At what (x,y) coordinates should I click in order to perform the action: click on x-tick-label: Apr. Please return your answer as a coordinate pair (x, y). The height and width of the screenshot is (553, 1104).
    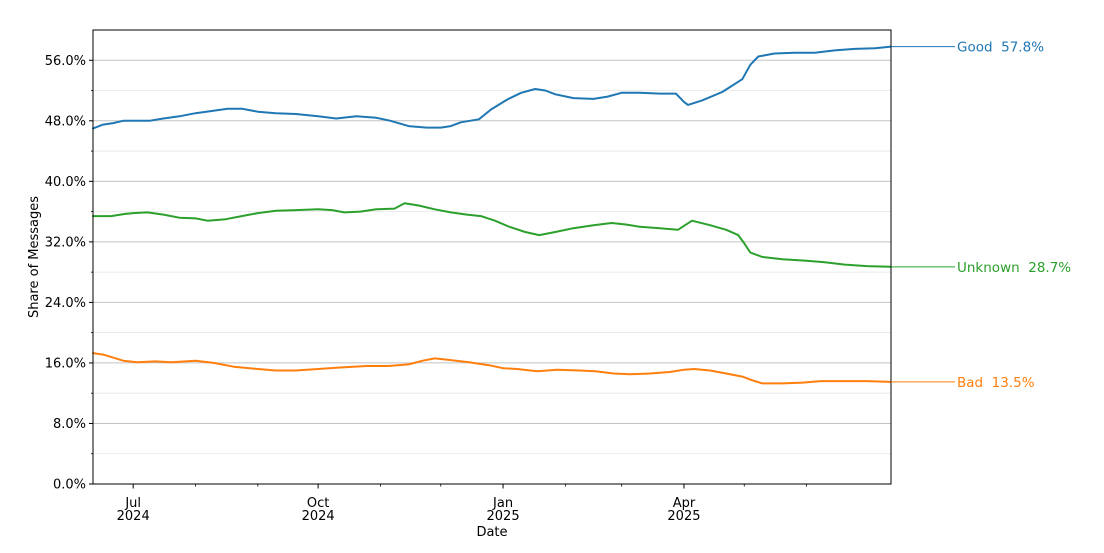
    Looking at the image, I should click on (684, 503).